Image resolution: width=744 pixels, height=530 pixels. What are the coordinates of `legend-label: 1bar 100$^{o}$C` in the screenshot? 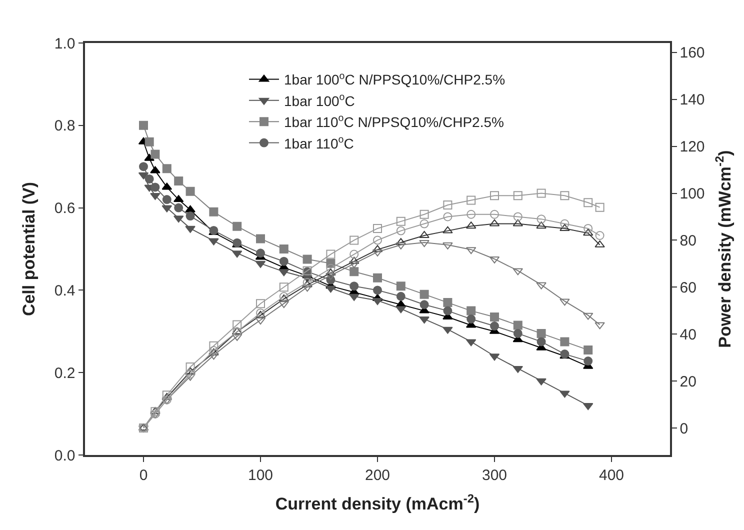 It's located at (319, 100).